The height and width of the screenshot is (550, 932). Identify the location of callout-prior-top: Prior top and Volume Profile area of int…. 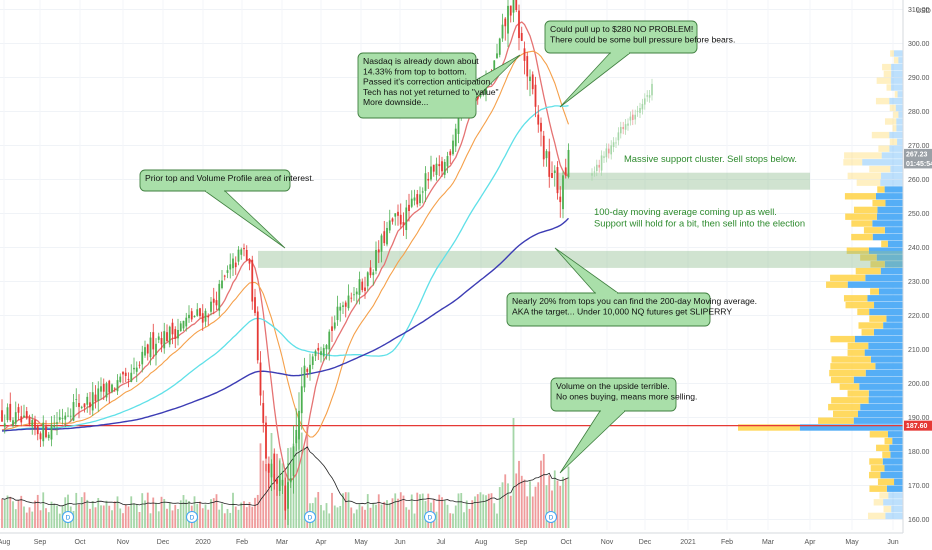
(226, 209).